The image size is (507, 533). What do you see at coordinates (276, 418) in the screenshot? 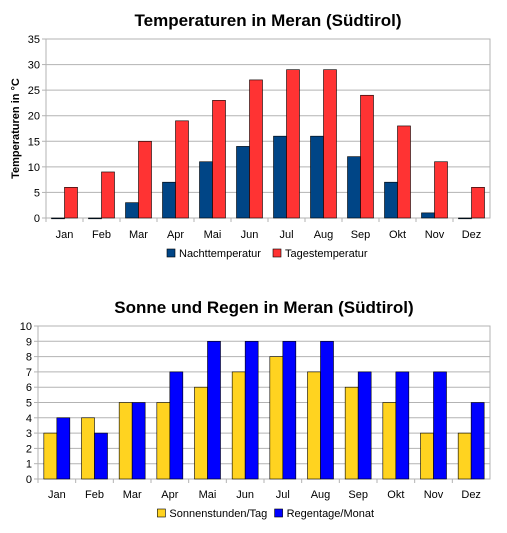
I see `bar-sonnenstunden-tag-jul` at bounding box center [276, 418].